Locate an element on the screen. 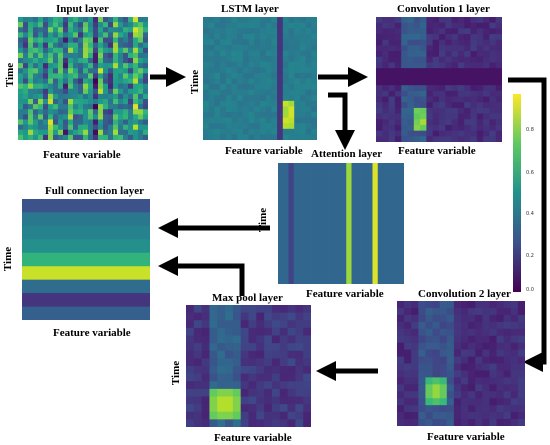 Image resolution: width=550 pixels, height=445 pixels. input-layer-xlabel: Feature variable is located at coordinates (82, 155).